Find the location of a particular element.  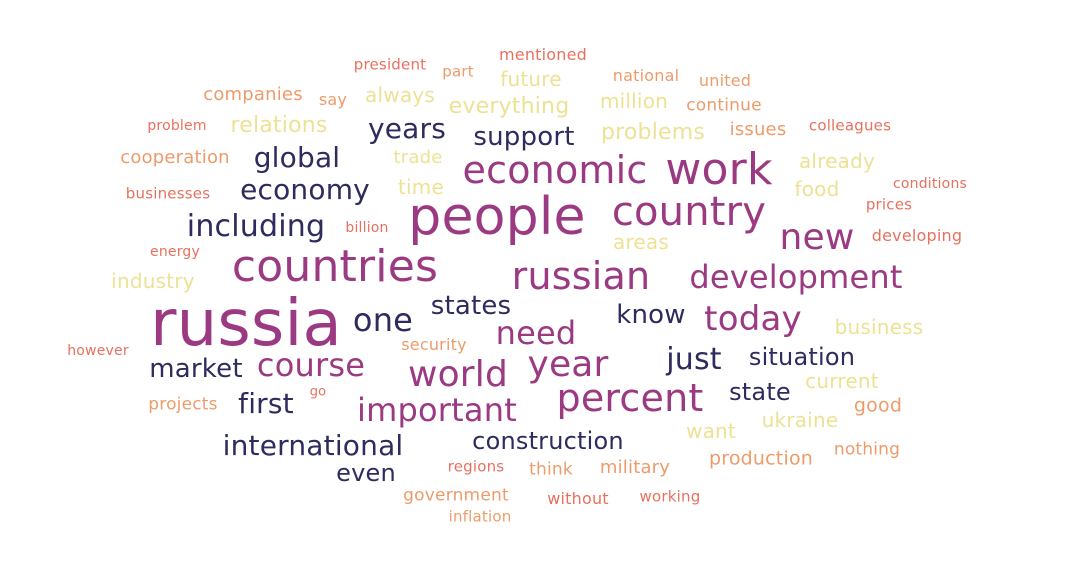

word-want: want is located at coordinates (711, 431).